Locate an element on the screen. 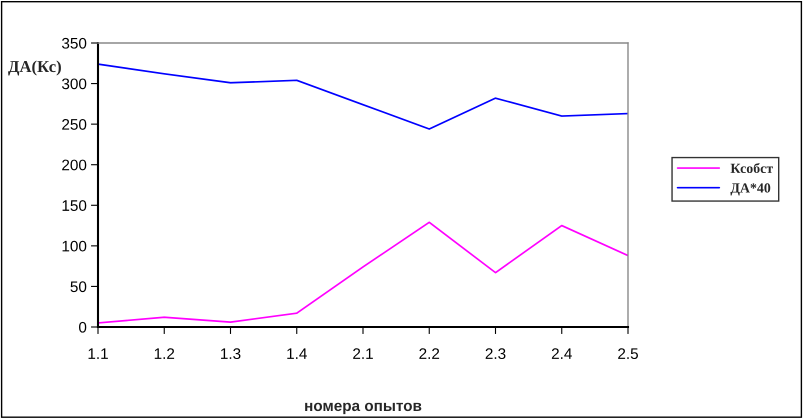 The height and width of the screenshot is (418, 803). legend-label: Ксобст is located at coordinates (751, 168).